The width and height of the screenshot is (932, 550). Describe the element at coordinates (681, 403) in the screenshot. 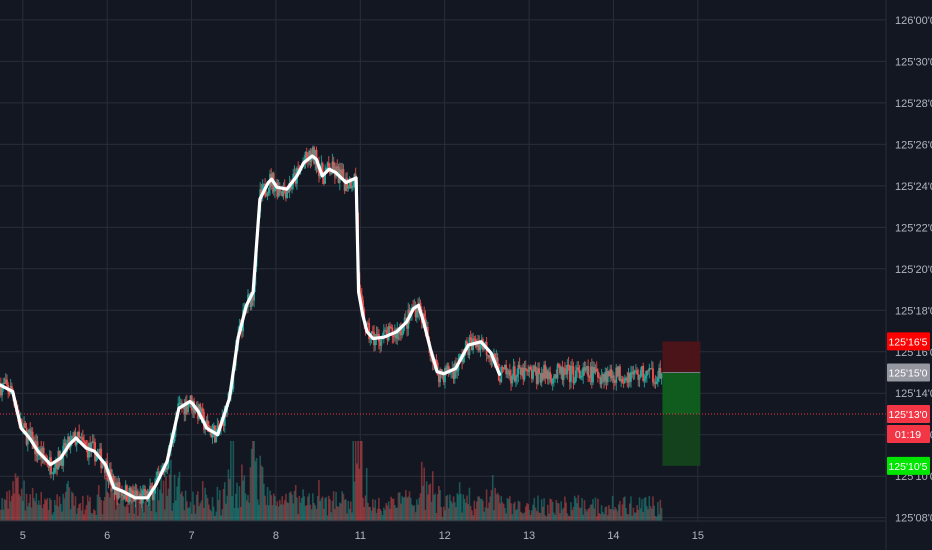

I see `position-zones` at that location.